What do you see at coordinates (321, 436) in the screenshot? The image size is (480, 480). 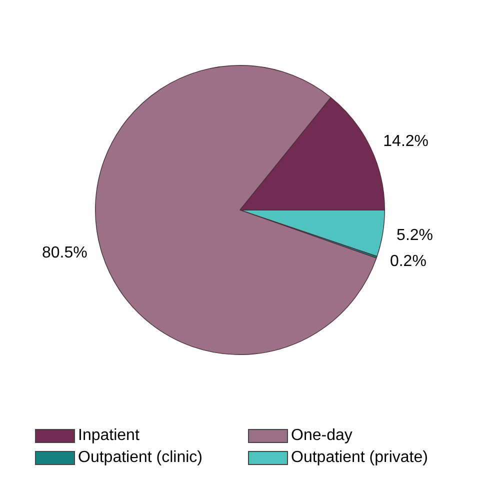 I see `legend-label: One-day` at bounding box center [321, 436].